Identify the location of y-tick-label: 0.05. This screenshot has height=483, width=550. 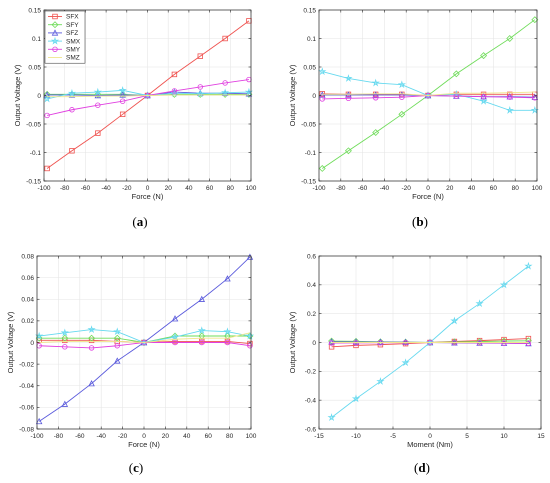
(309, 67).